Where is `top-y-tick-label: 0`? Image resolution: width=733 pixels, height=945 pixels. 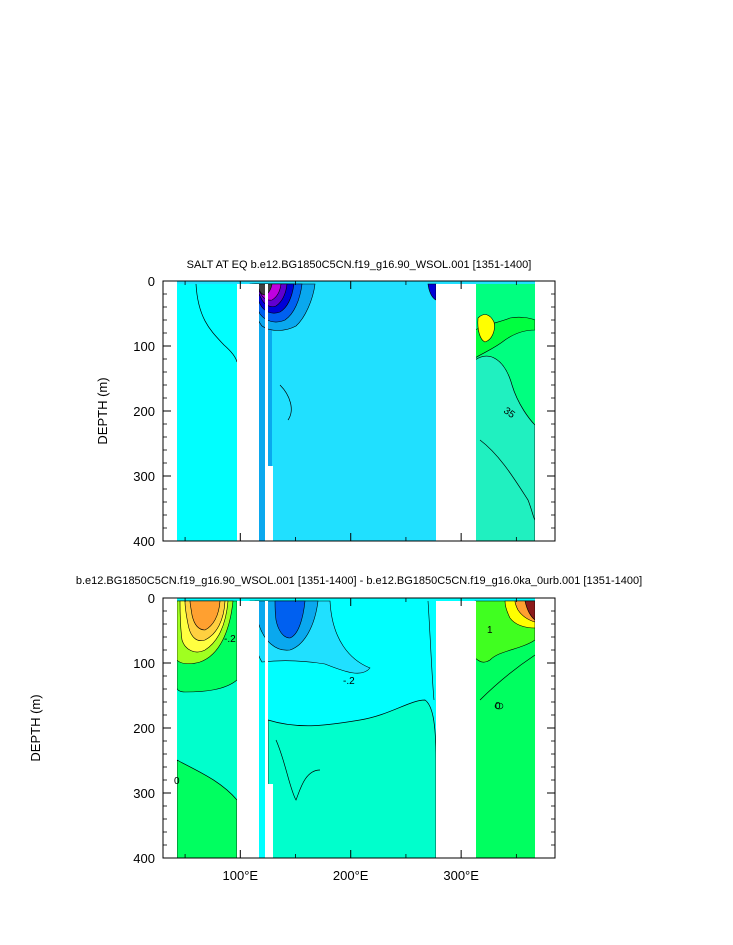
top-y-tick-label: 0 is located at coordinates (151, 281).